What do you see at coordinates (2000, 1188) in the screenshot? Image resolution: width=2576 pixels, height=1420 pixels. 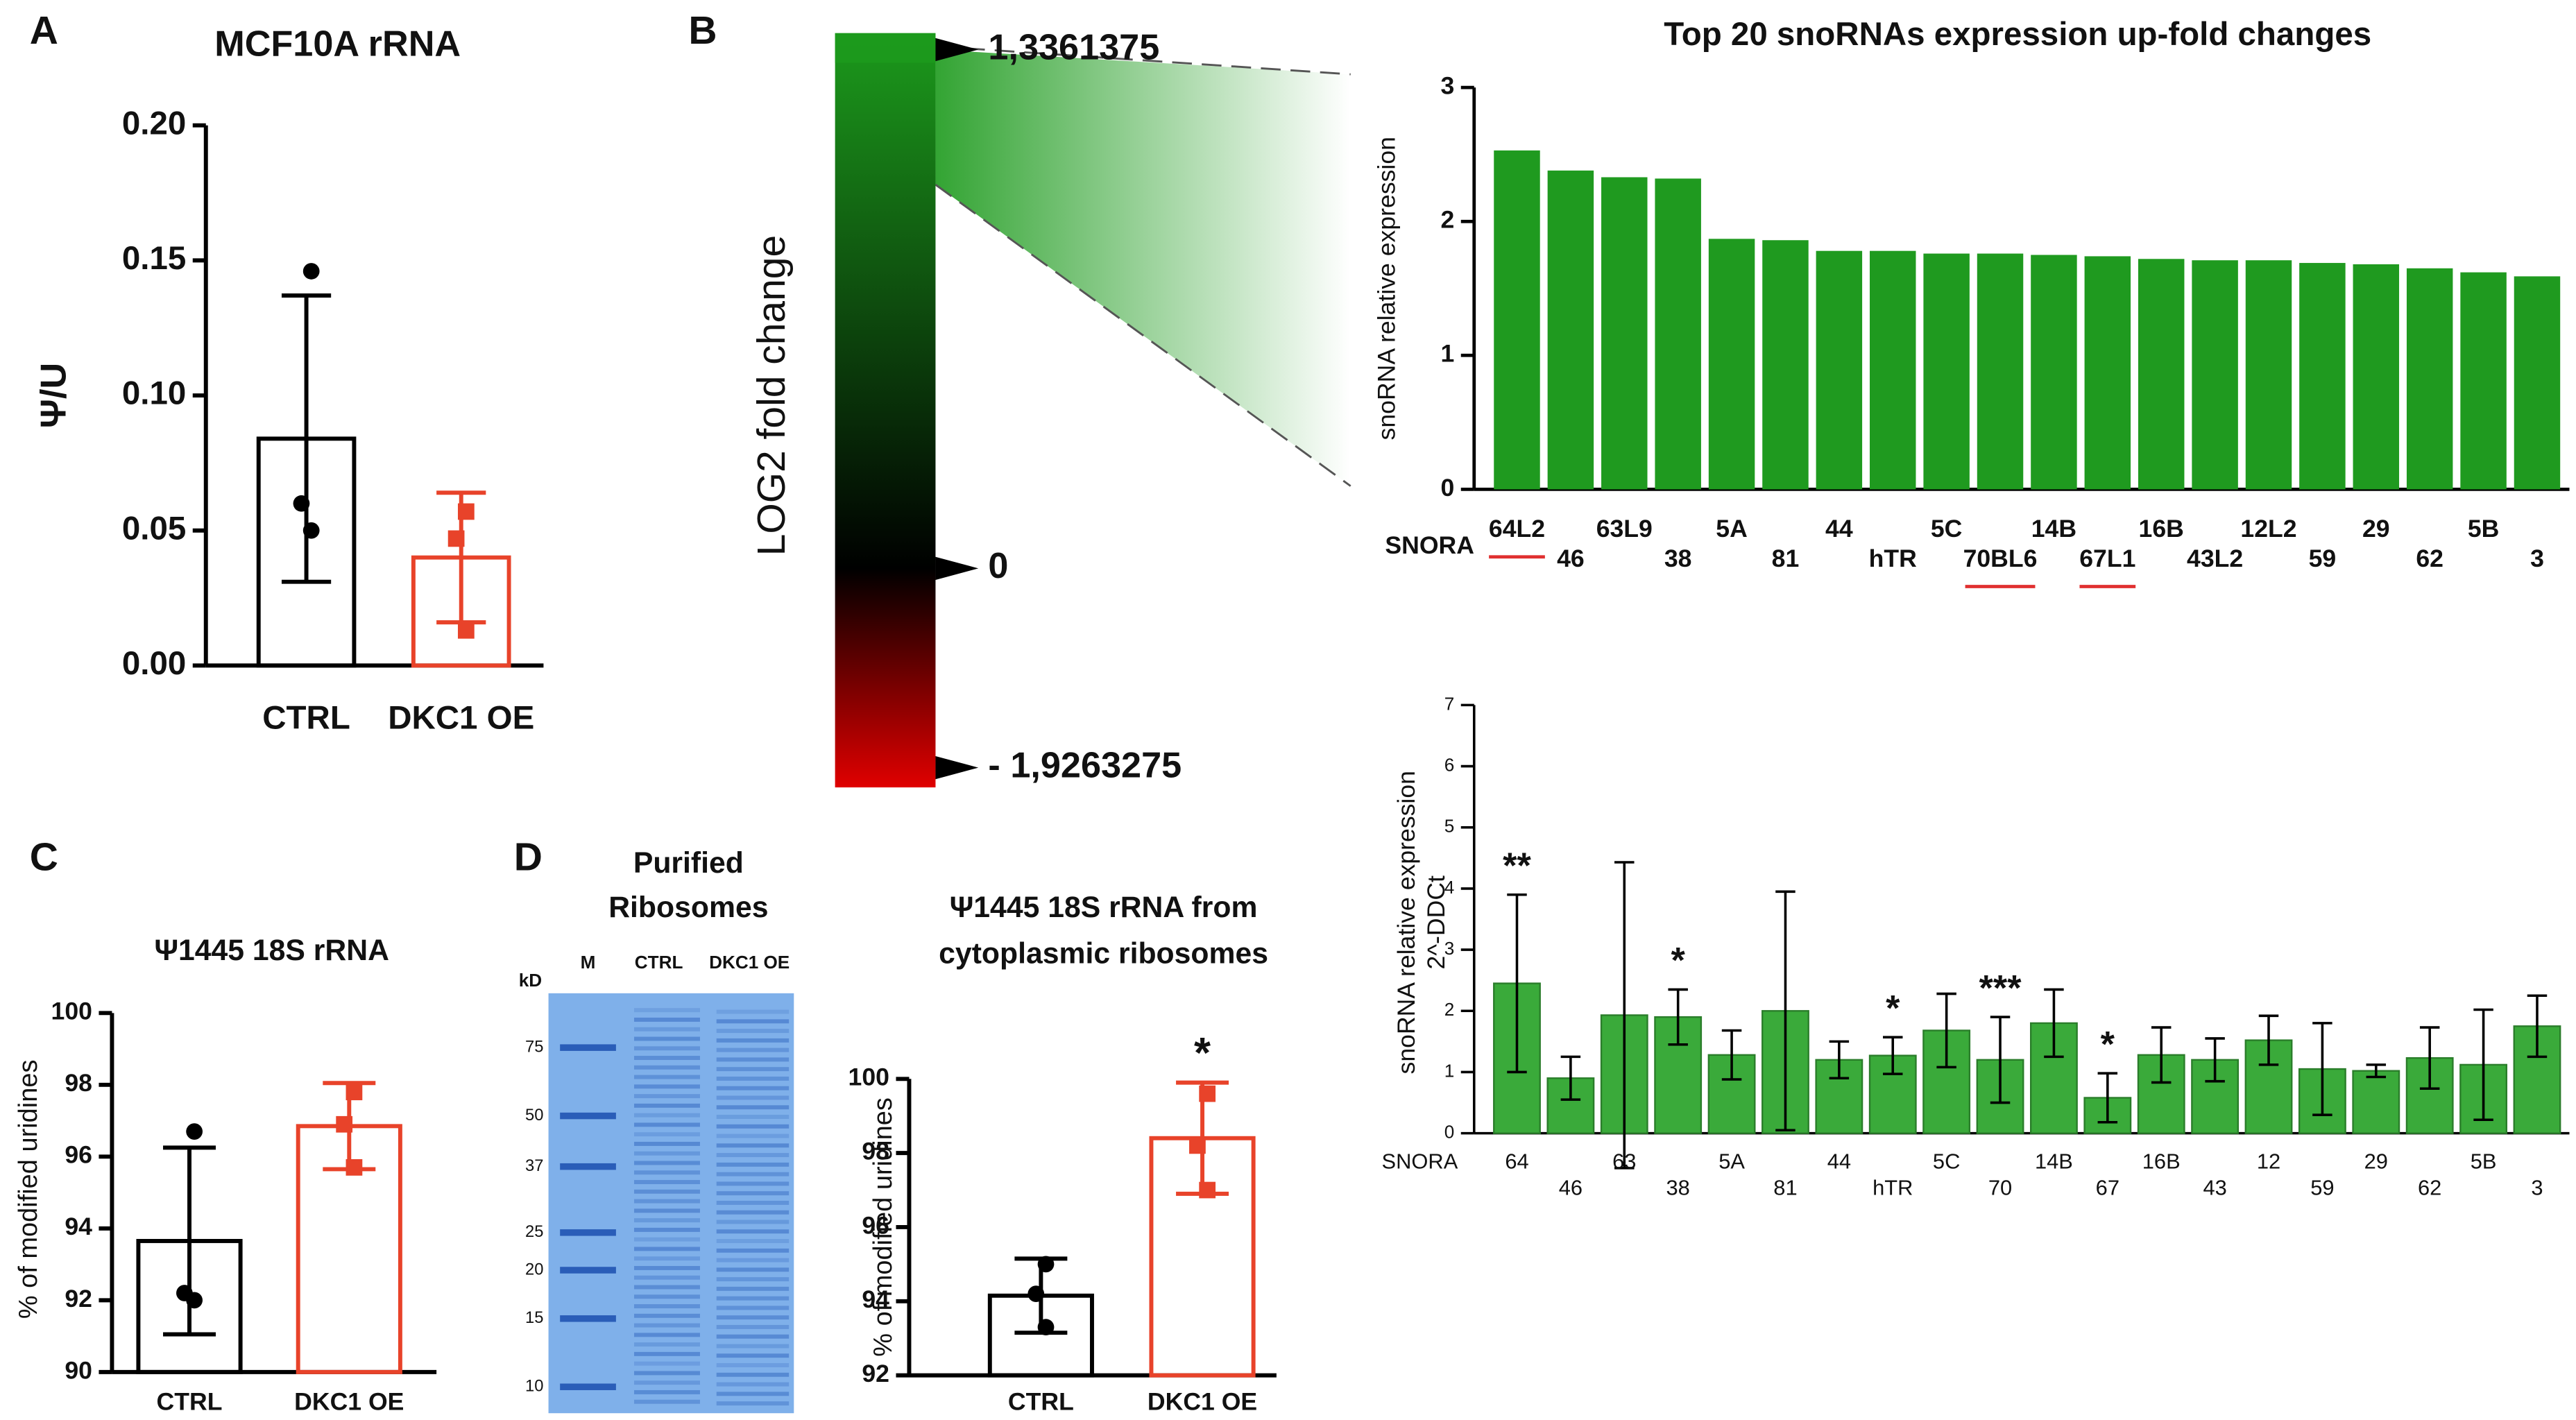 I see `x-tick-label: 70` at bounding box center [2000, 1188].